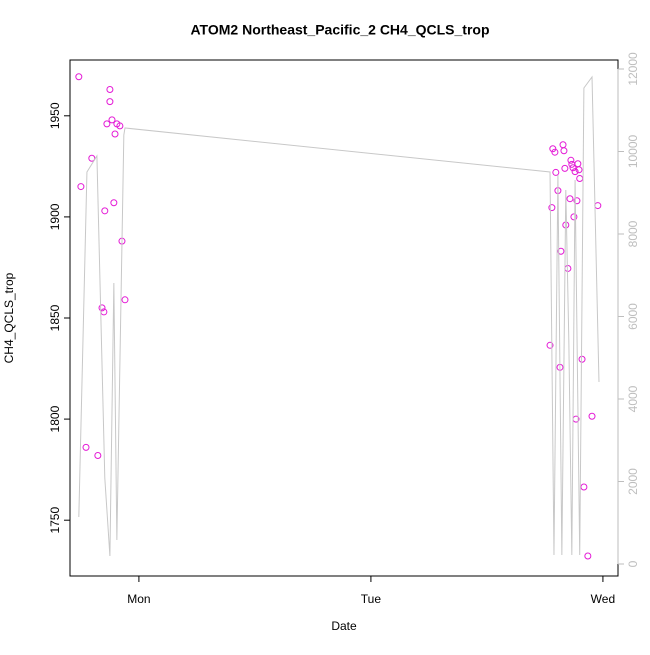 This screenshot has height=655, width=650. I want to click on y-tick-label: 1900, so click(55, 216).